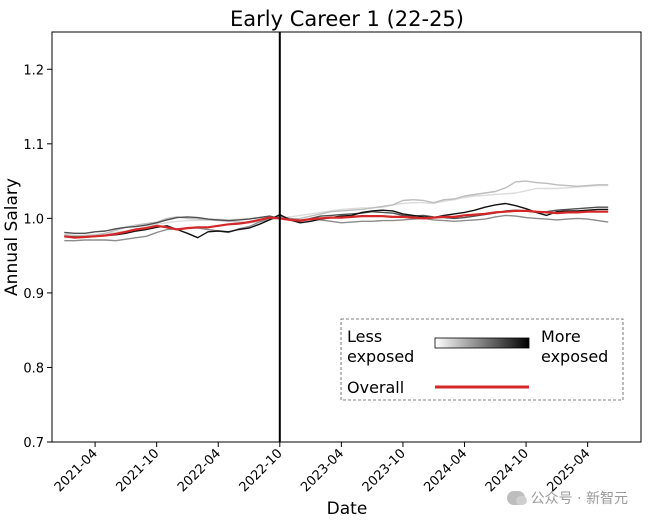  Describe the element at coordinates (364, 336) in the screenshot. I see `legend-less-exposed-line1: Less` at that location.